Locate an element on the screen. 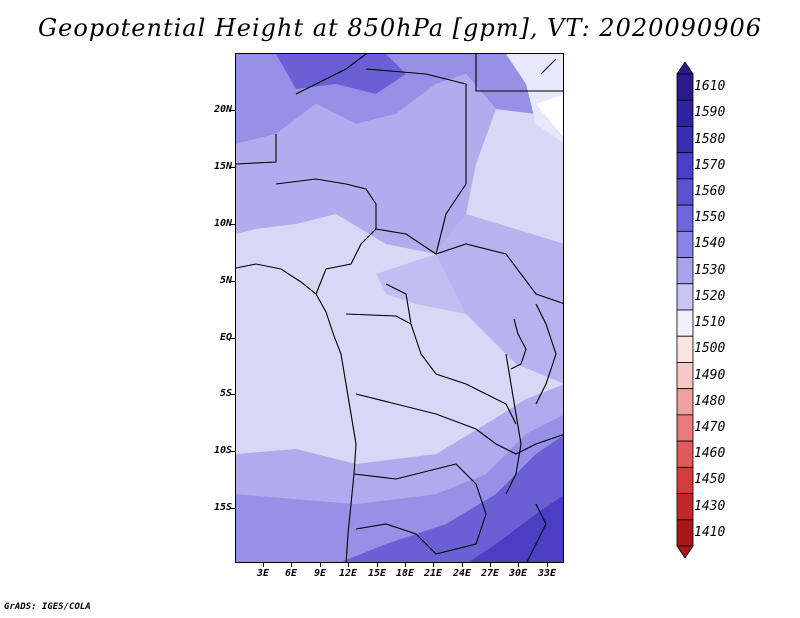 The width and height of the screenshot is (800, 618). lat-tick-label: 10S is located at coordinates (222, 450).